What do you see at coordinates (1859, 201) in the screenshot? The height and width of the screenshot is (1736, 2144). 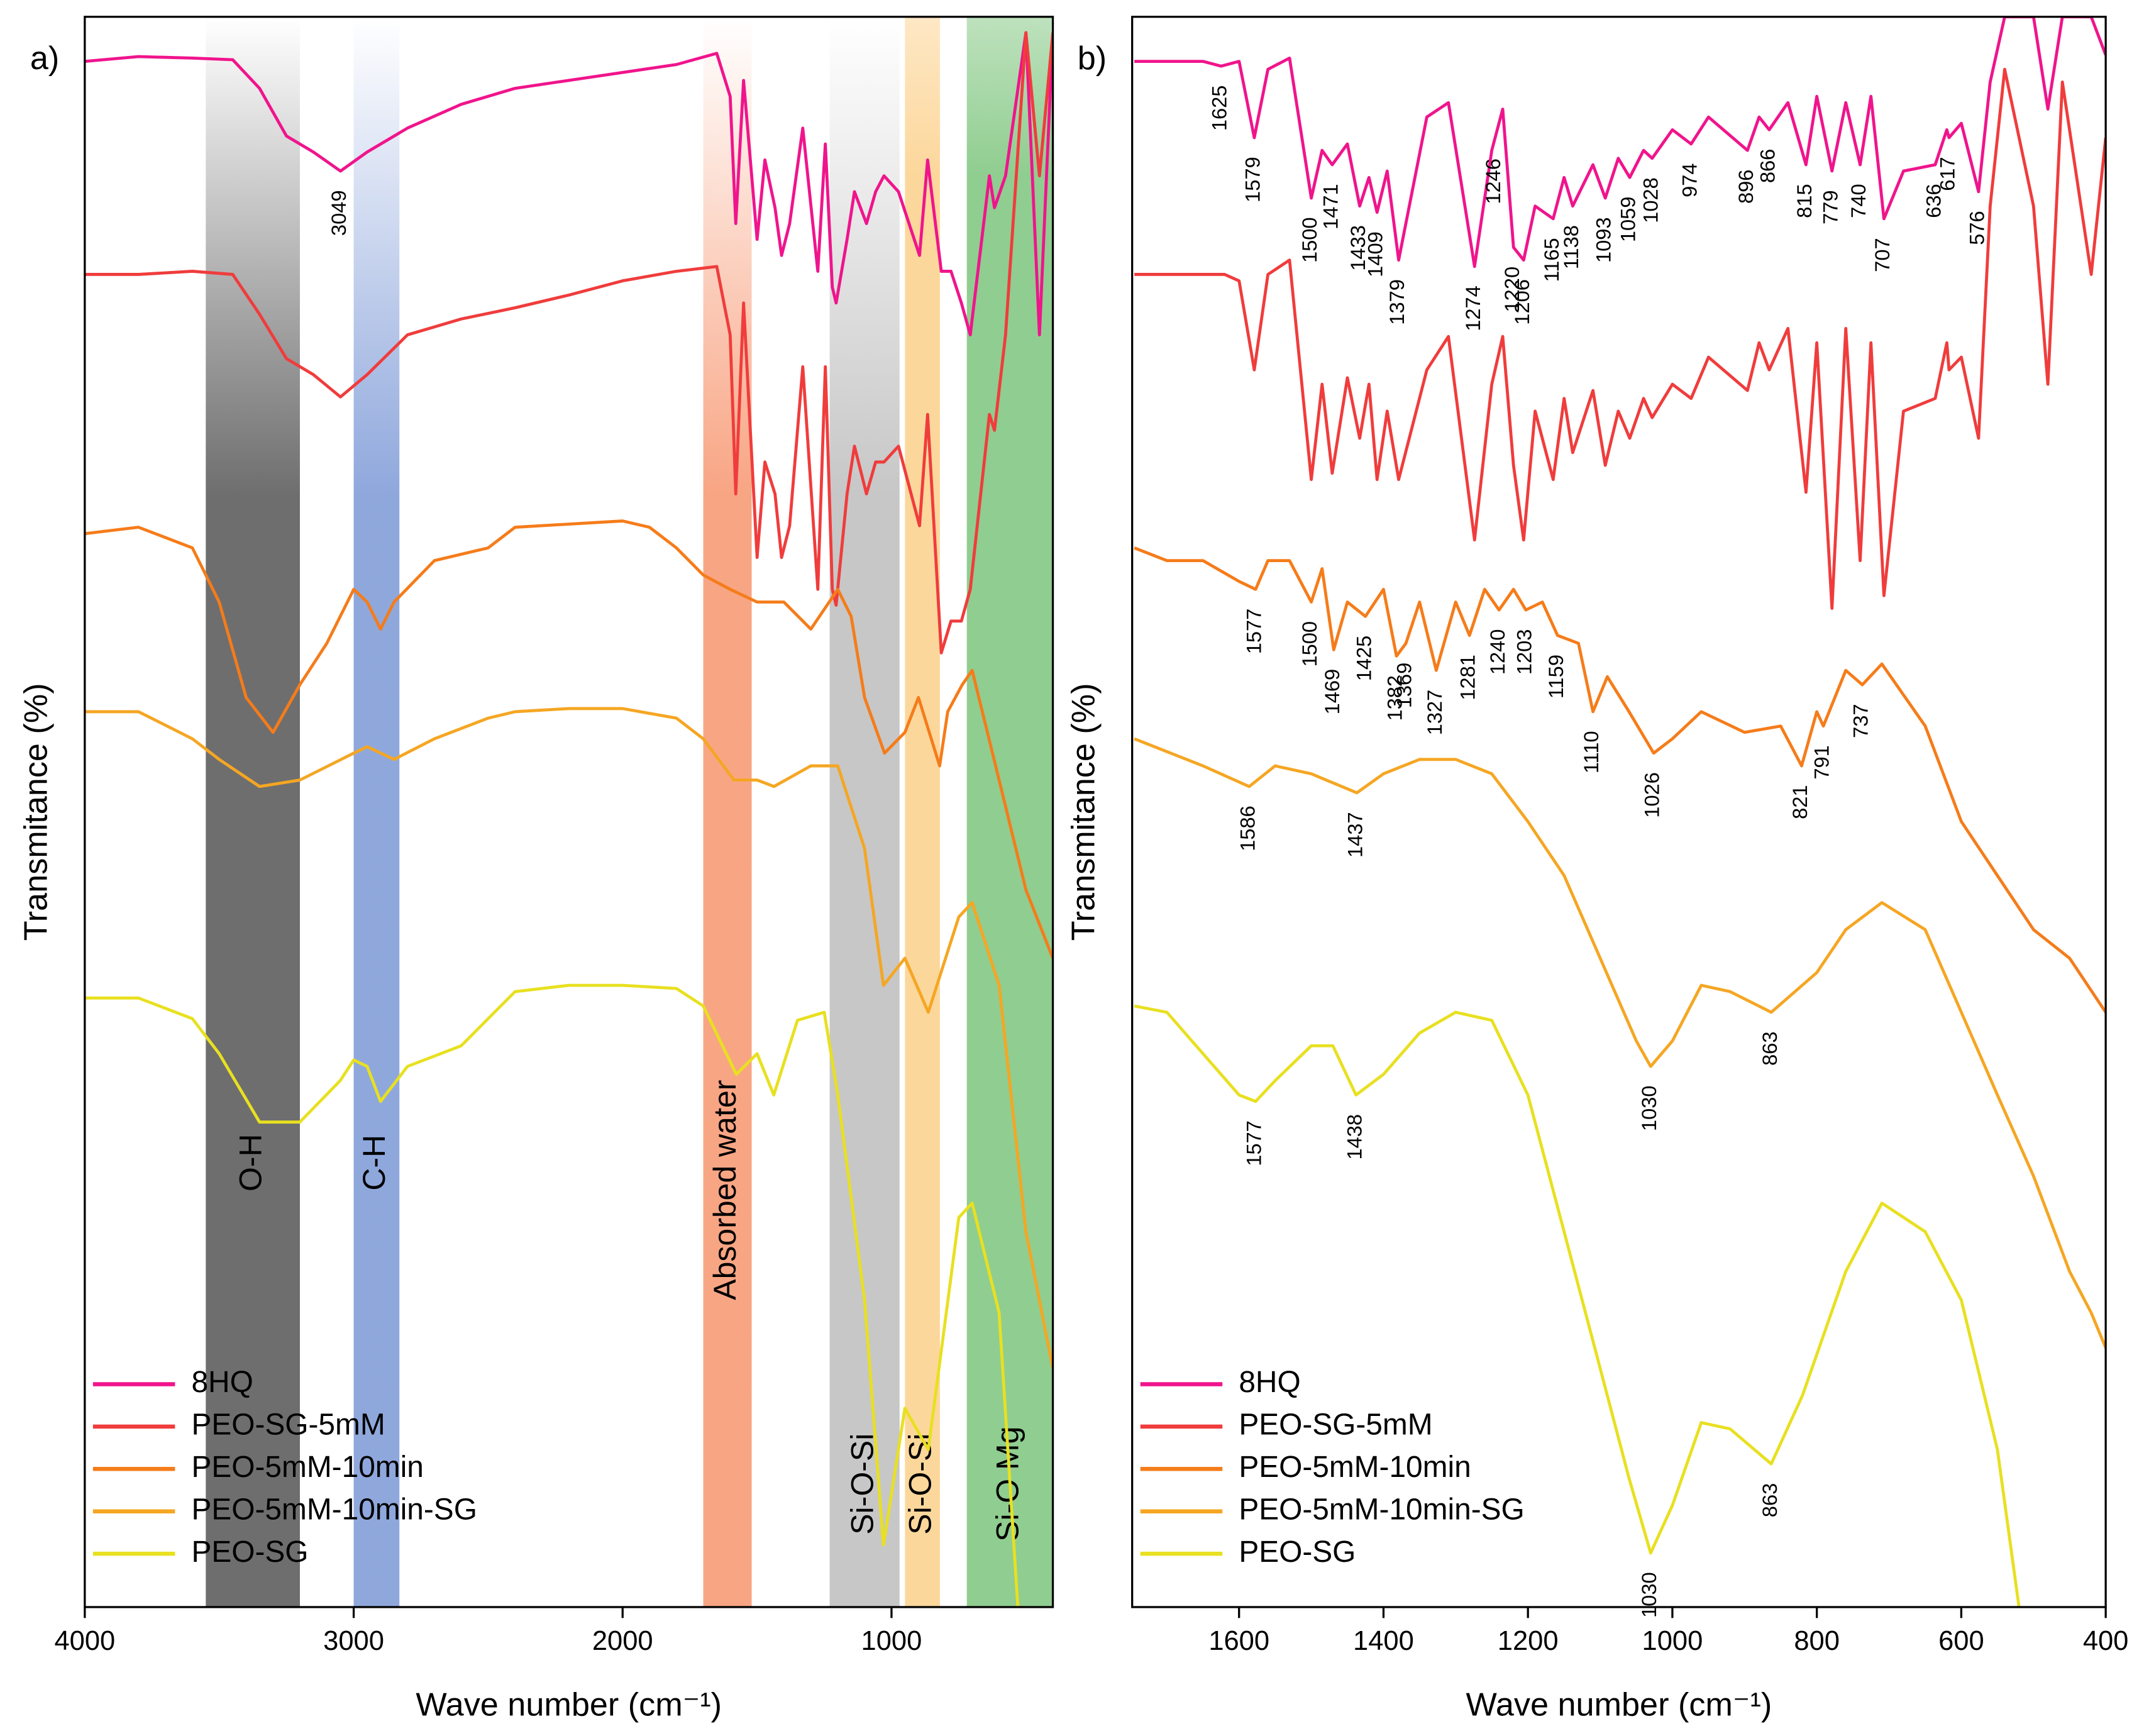 I see `peak-label: 740` at bounding box center [1859, 201].